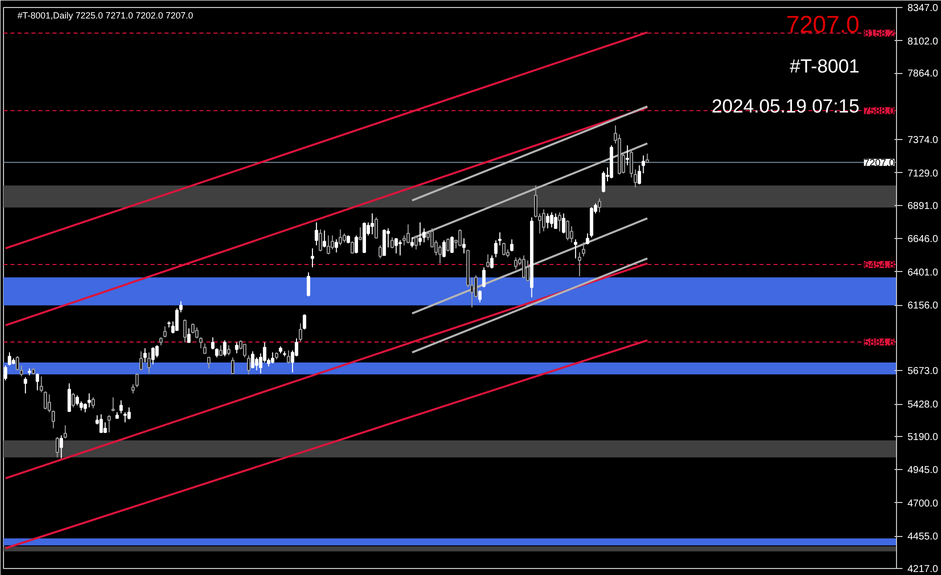 Image resolution: width=941 pixels, height=575 pixels. Describe the element at coordinates (923, 174) in the screenshot. I see `y-tick-label: 7129.0` at that location.